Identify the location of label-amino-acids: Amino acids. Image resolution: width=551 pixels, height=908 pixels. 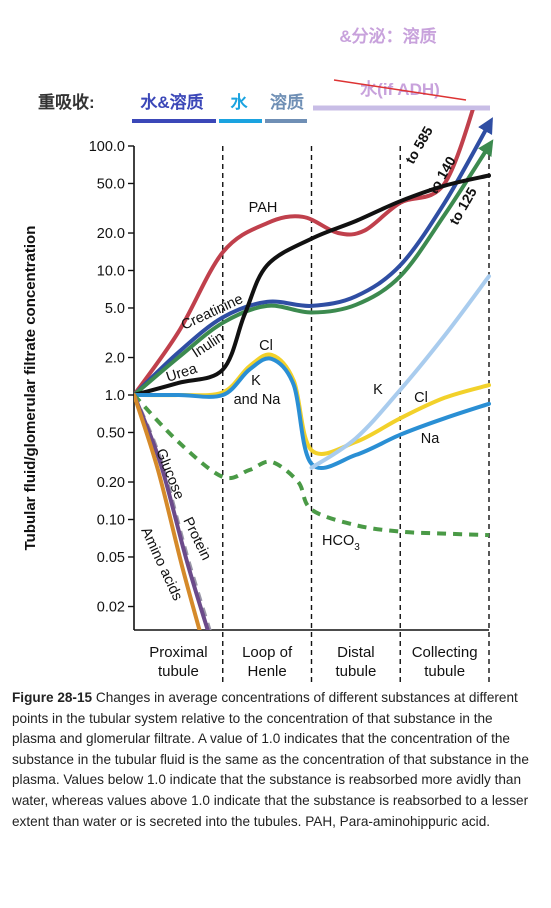
(161, 564).